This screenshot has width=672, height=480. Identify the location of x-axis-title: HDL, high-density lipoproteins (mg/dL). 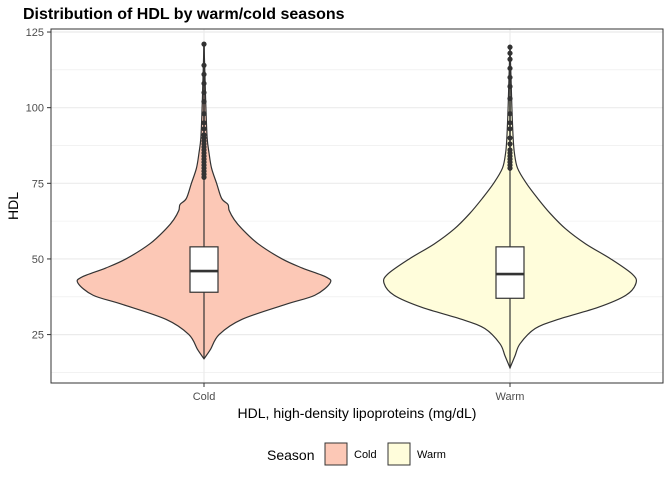
(357, 413).